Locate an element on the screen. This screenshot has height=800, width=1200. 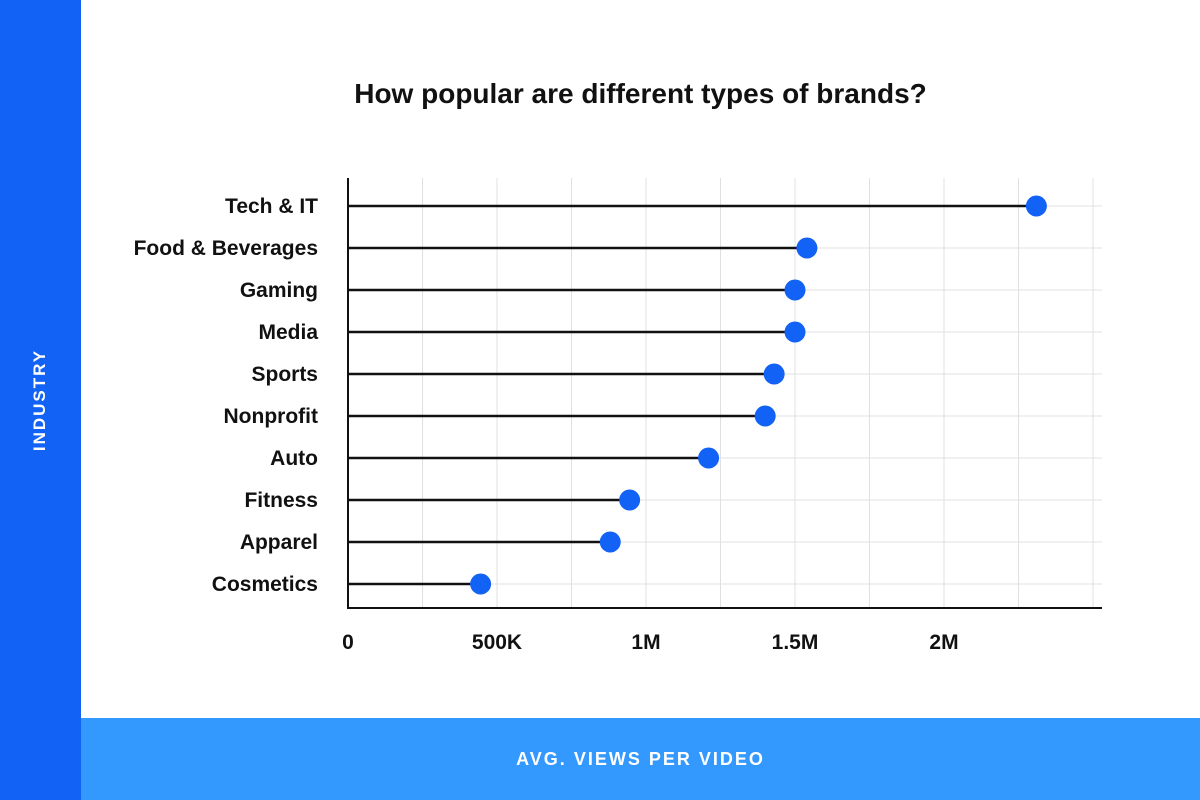
category-label: Auto is located at coordinates (294, 458).